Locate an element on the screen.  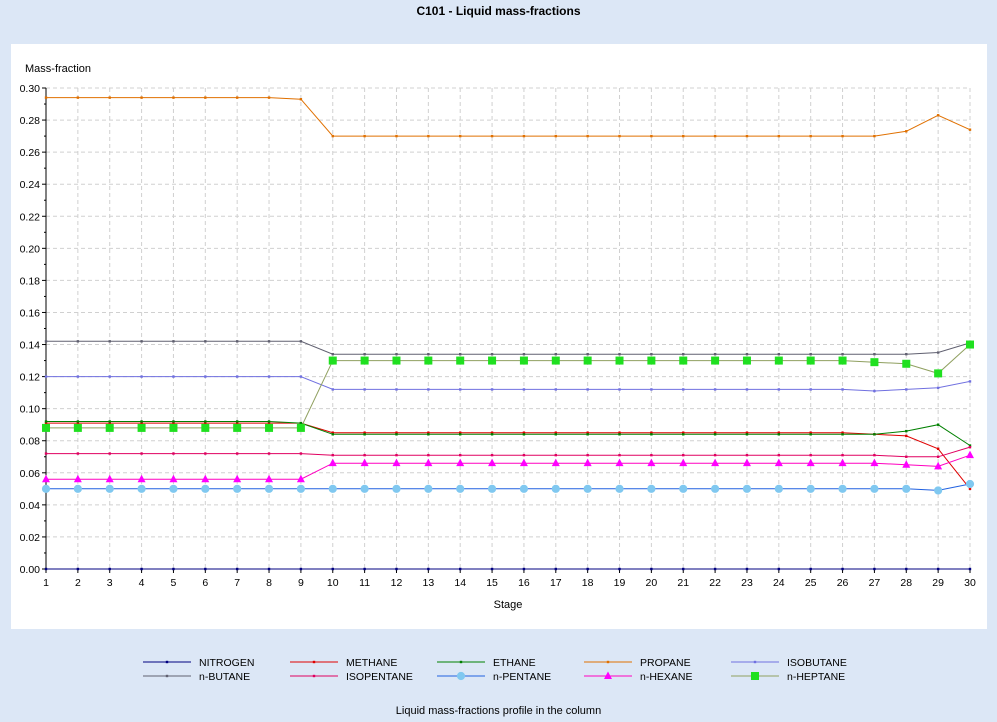
x-tick-label: 30 is located at coordinates (970, 583).